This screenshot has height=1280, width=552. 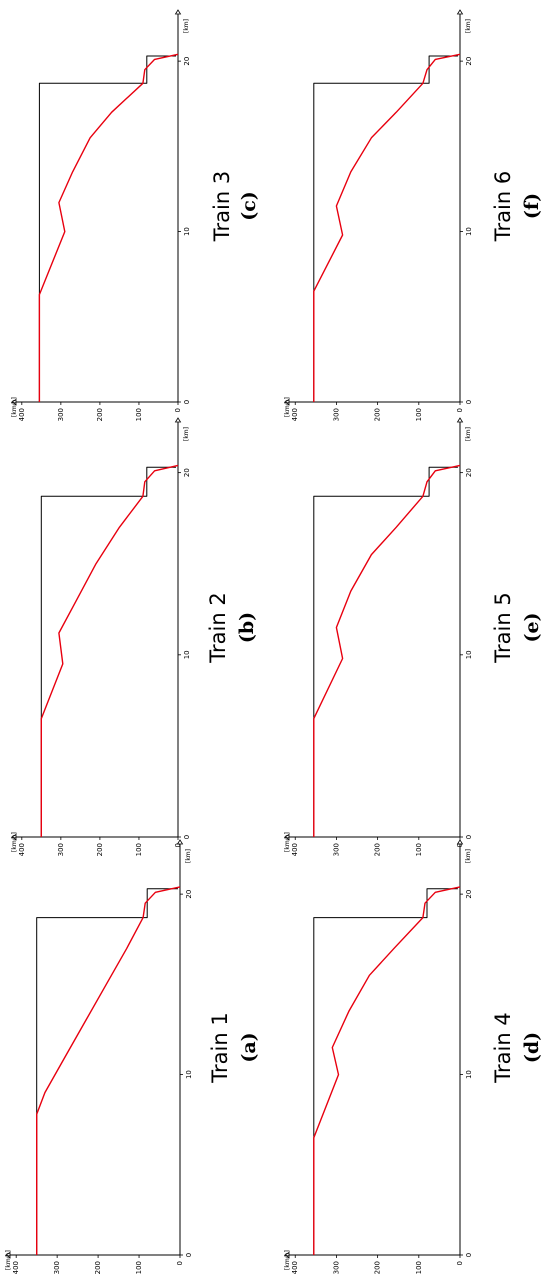 I want to click on panel-title: Train 5, so click(x=503, y=627).